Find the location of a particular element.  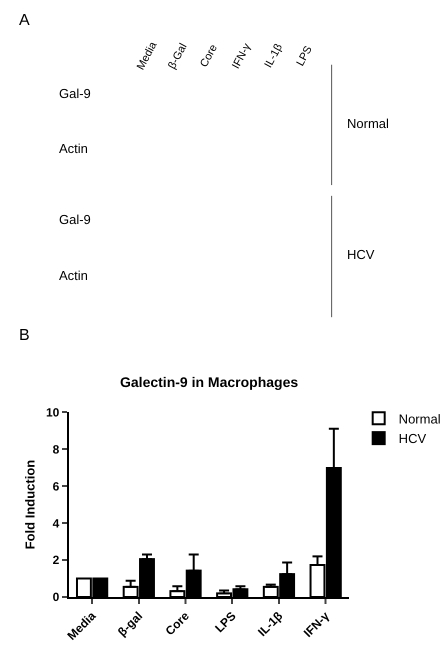

text: β-Gal is located at coordinates (178, 57).